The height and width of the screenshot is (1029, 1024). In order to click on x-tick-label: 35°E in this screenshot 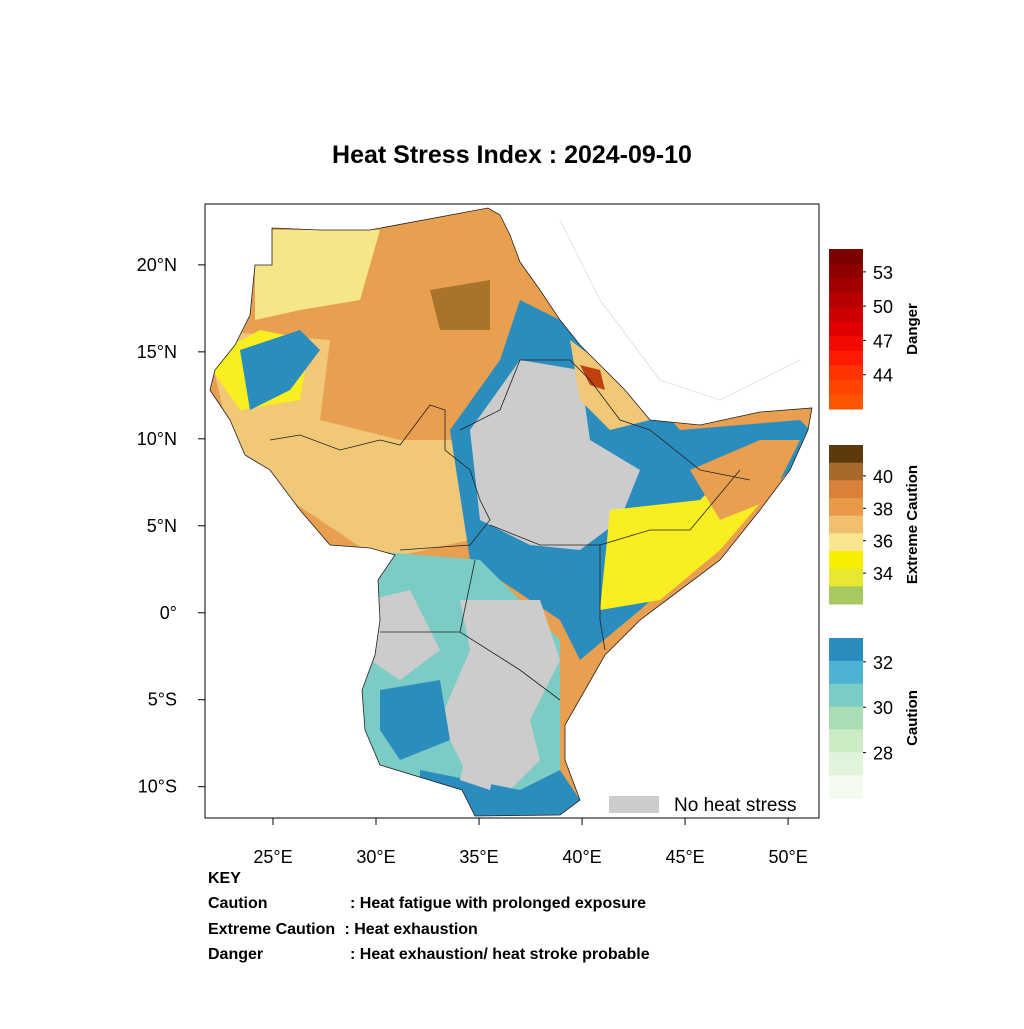, I will do `click(478, 857)`.